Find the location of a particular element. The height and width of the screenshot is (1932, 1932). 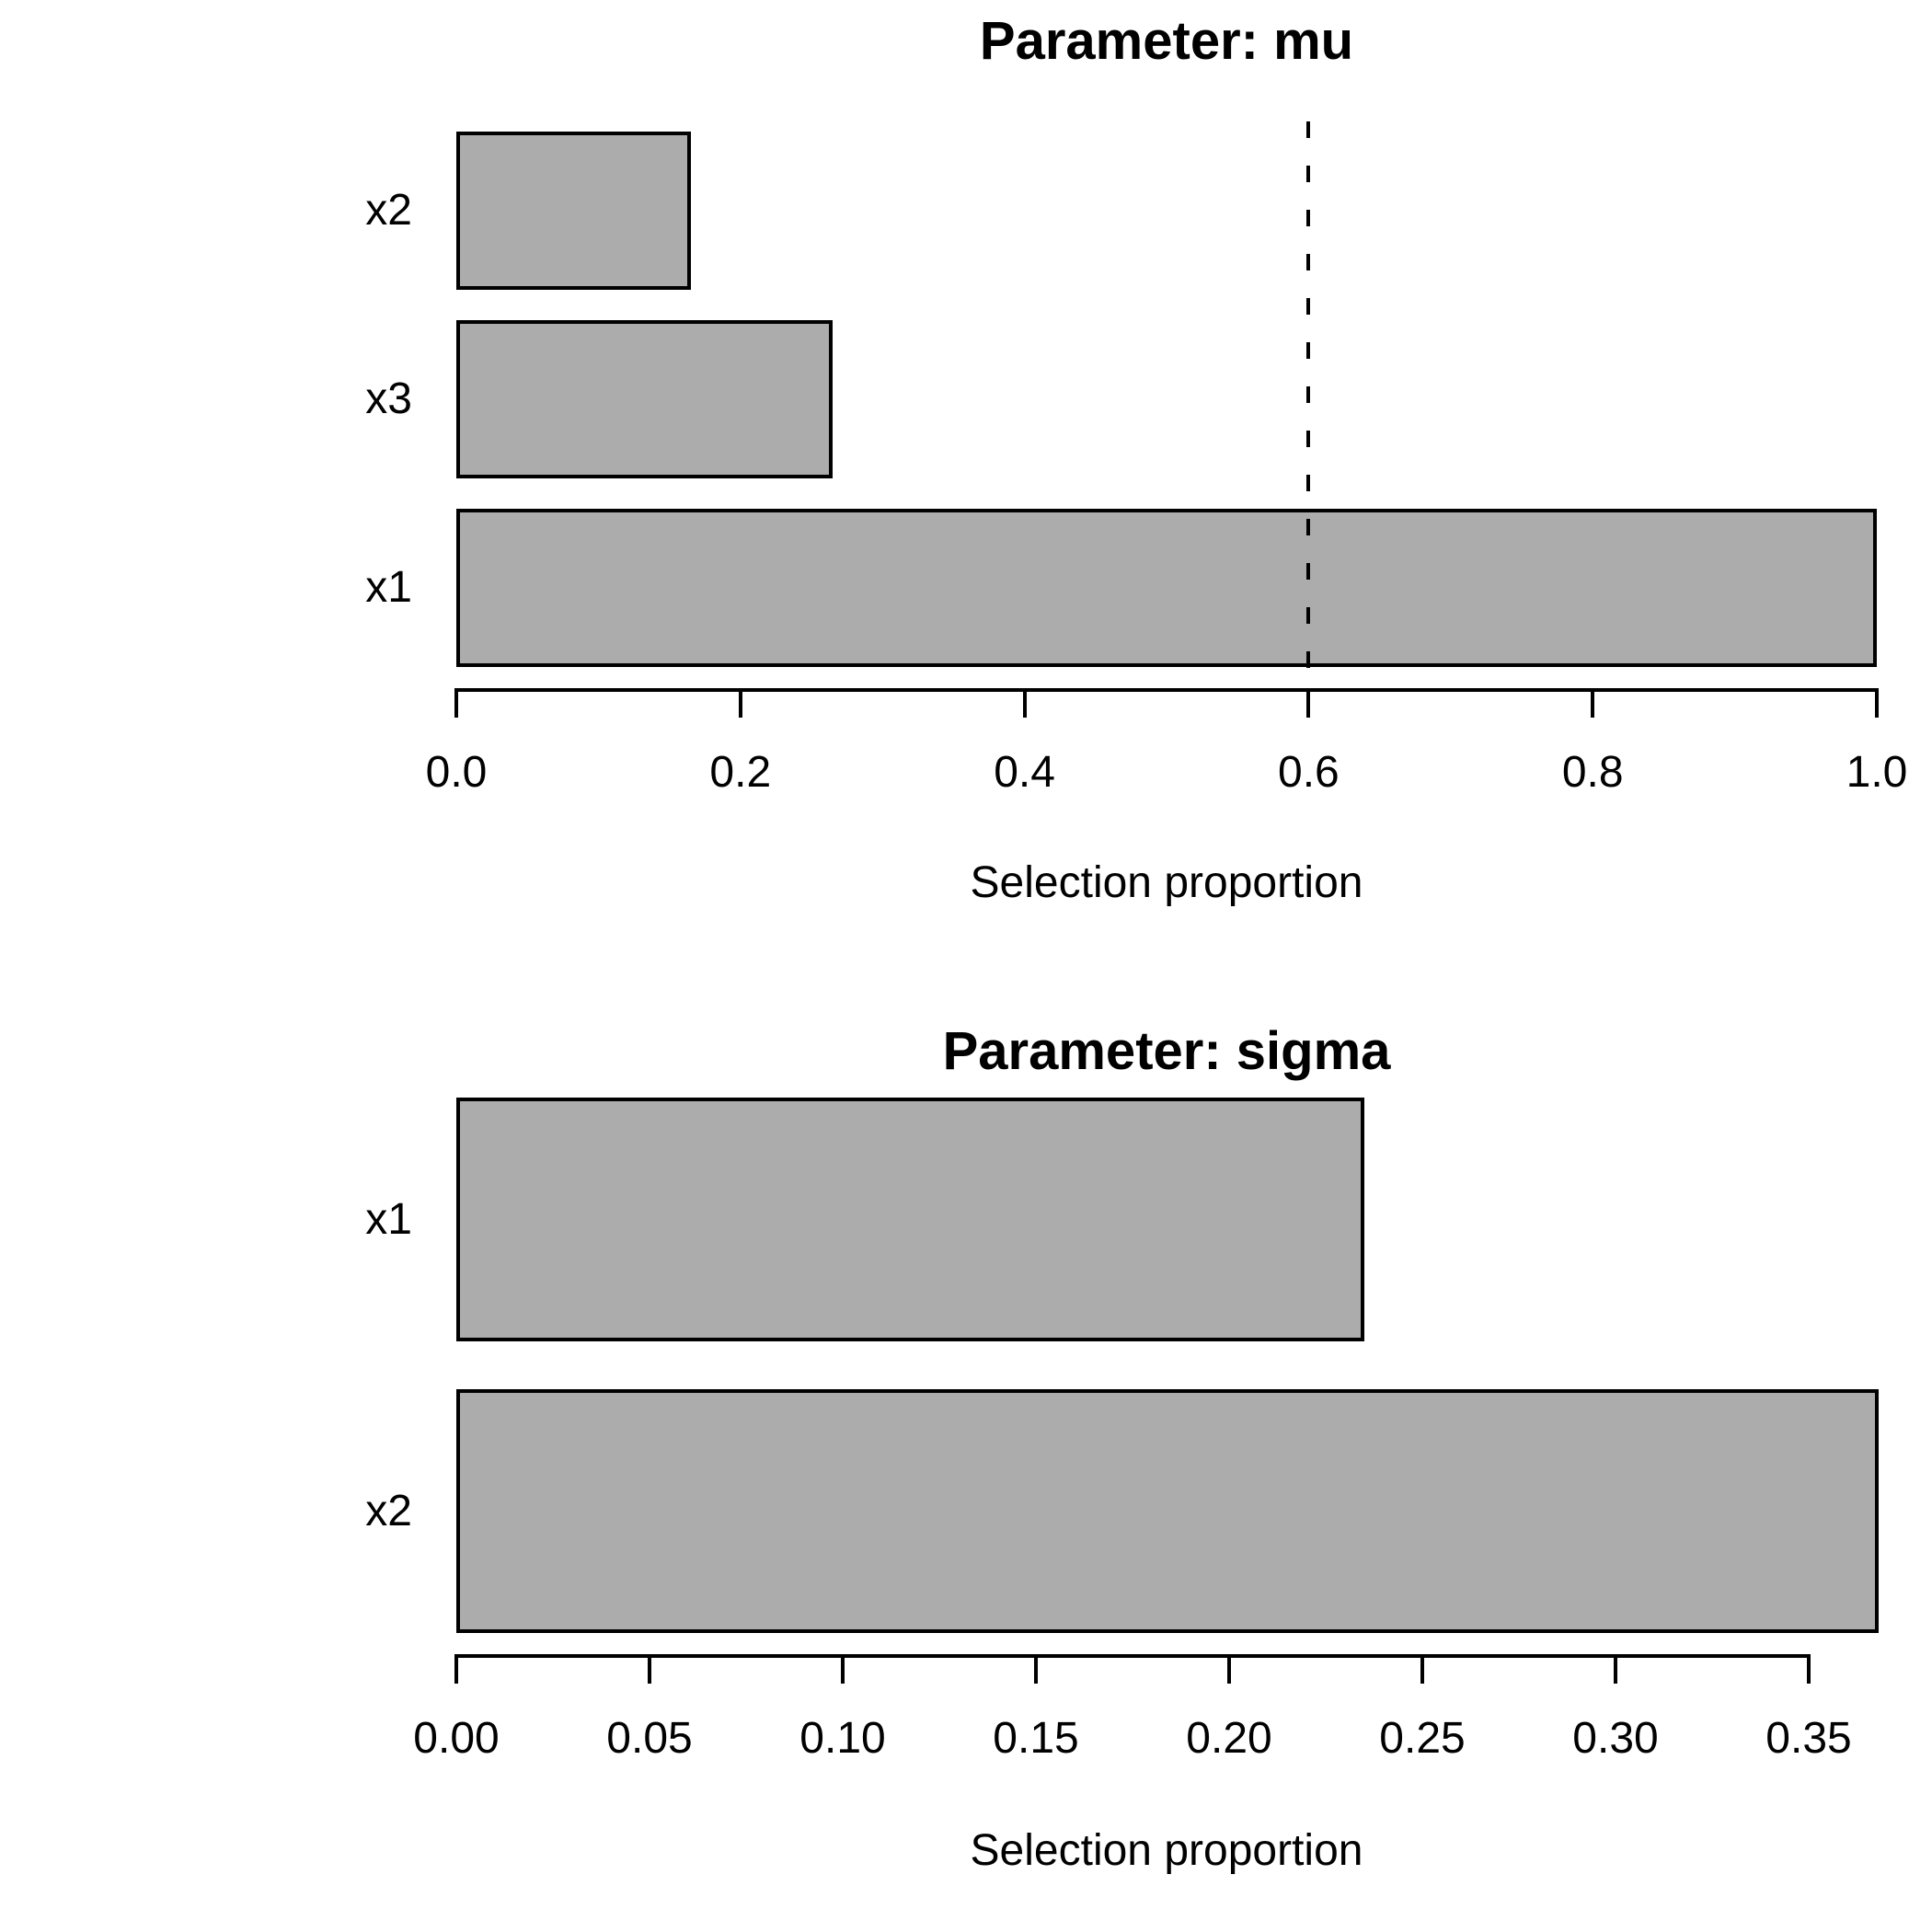

x-axis-tick-label: 0.35 is located at coordinates (1808, 1738).